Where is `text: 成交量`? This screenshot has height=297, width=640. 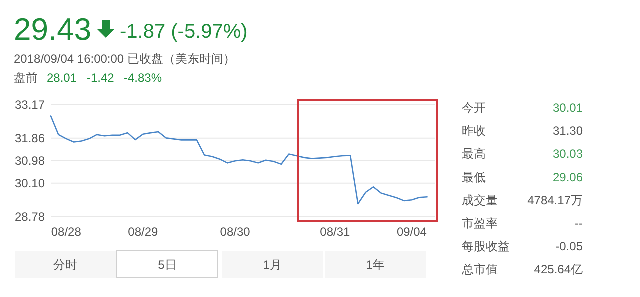 text: 成交量 is located at coordinates (480, 200).